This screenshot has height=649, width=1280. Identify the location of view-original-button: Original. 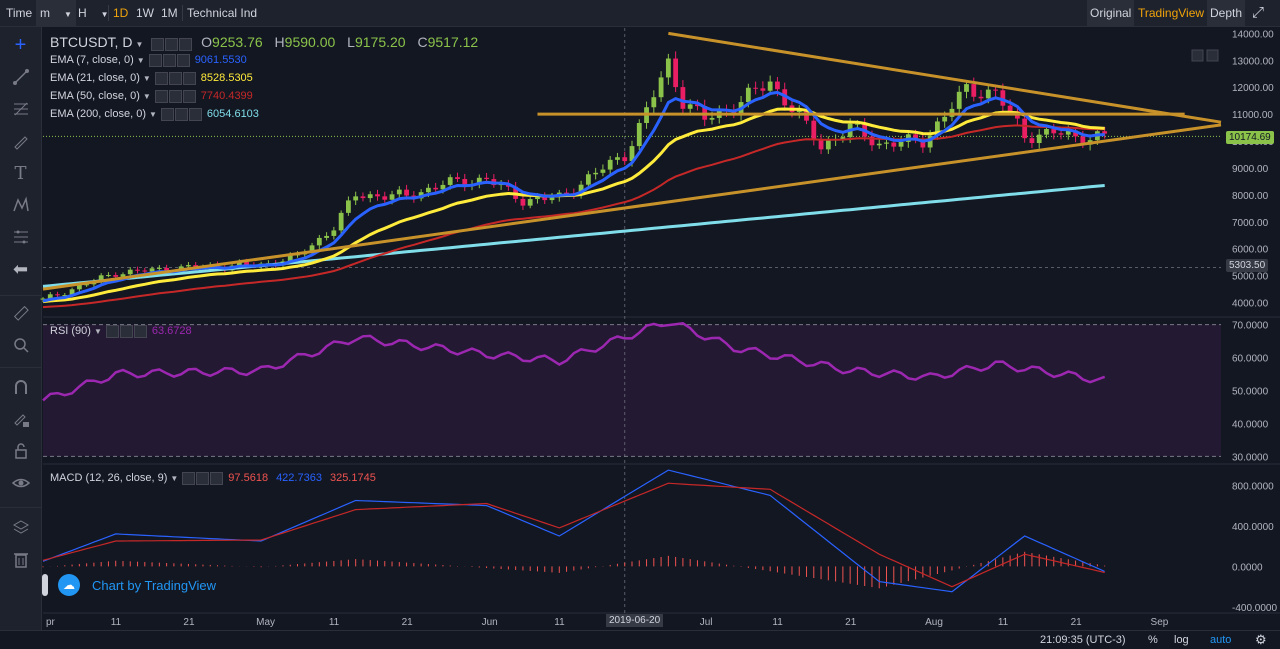
(1111, 13).